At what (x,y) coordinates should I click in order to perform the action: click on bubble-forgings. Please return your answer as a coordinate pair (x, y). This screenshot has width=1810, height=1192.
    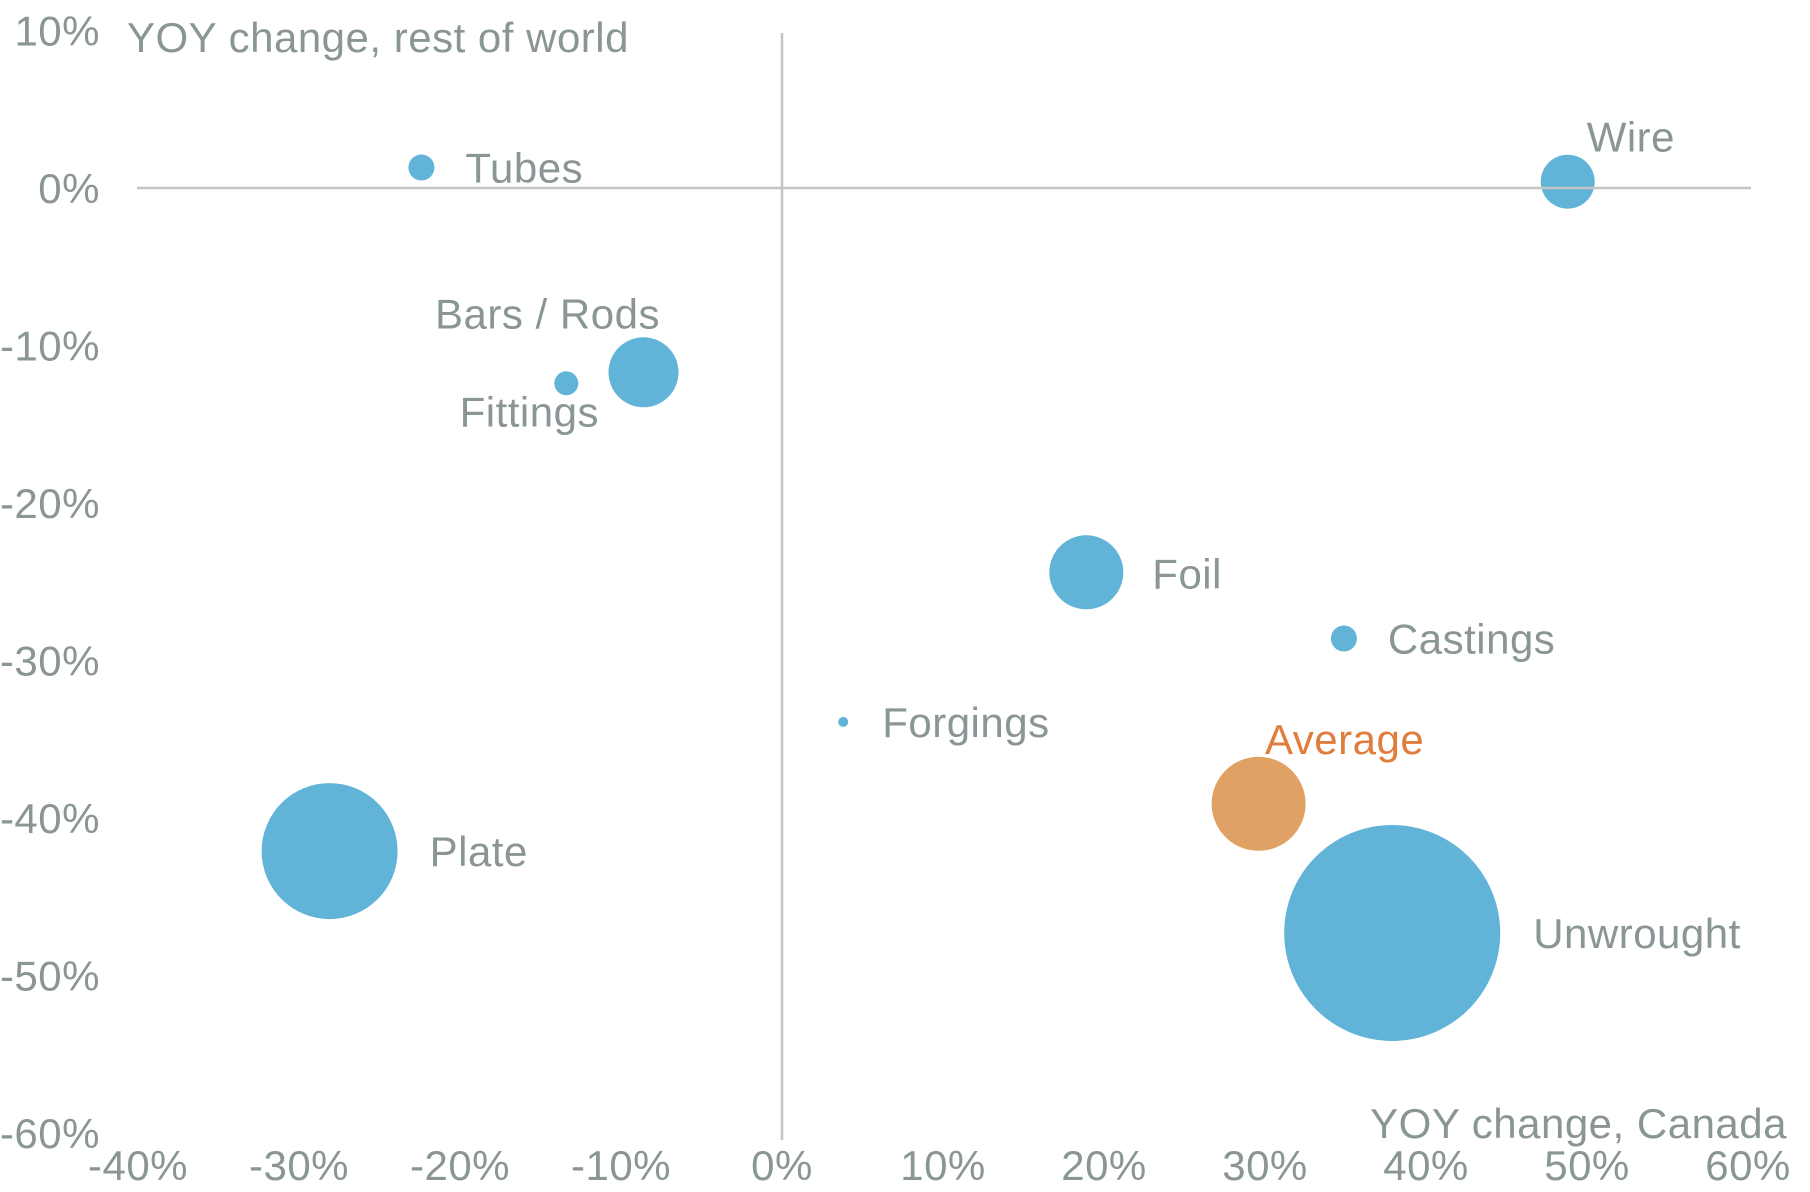
    Looking at the image, I should click on (843, 721).